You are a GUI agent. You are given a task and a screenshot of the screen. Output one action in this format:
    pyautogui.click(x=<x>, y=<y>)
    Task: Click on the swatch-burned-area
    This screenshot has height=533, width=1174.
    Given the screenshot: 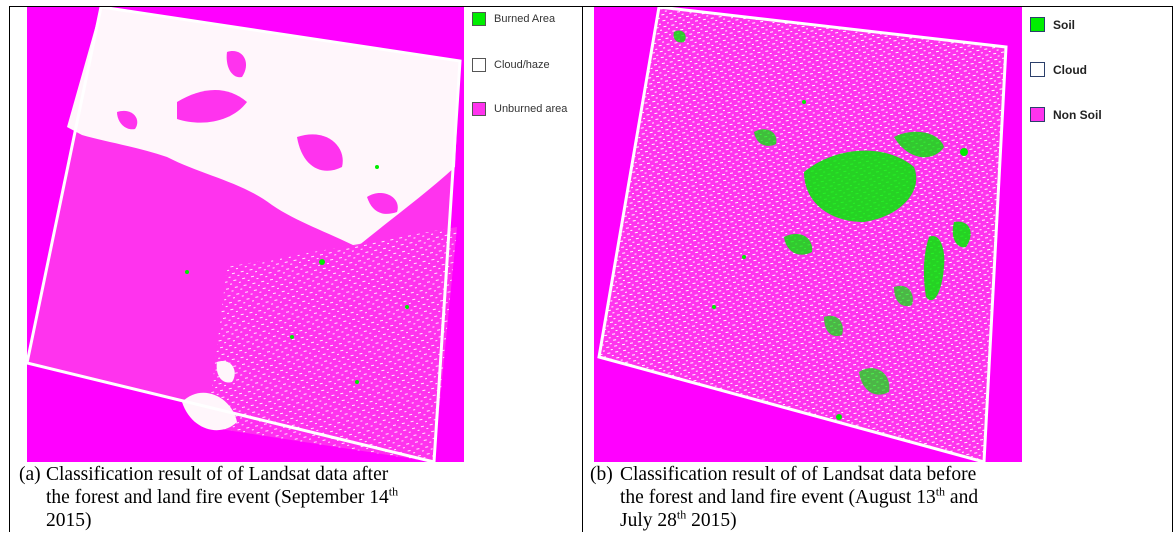 What is the action you would take?
    pyautogui.click(x=479, y=19)
    